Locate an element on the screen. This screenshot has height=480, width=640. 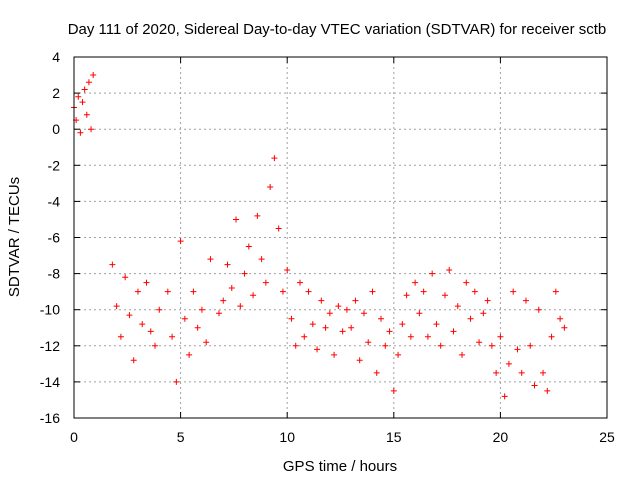
y-tick-label: -14 is located at coordinates (50, 382).